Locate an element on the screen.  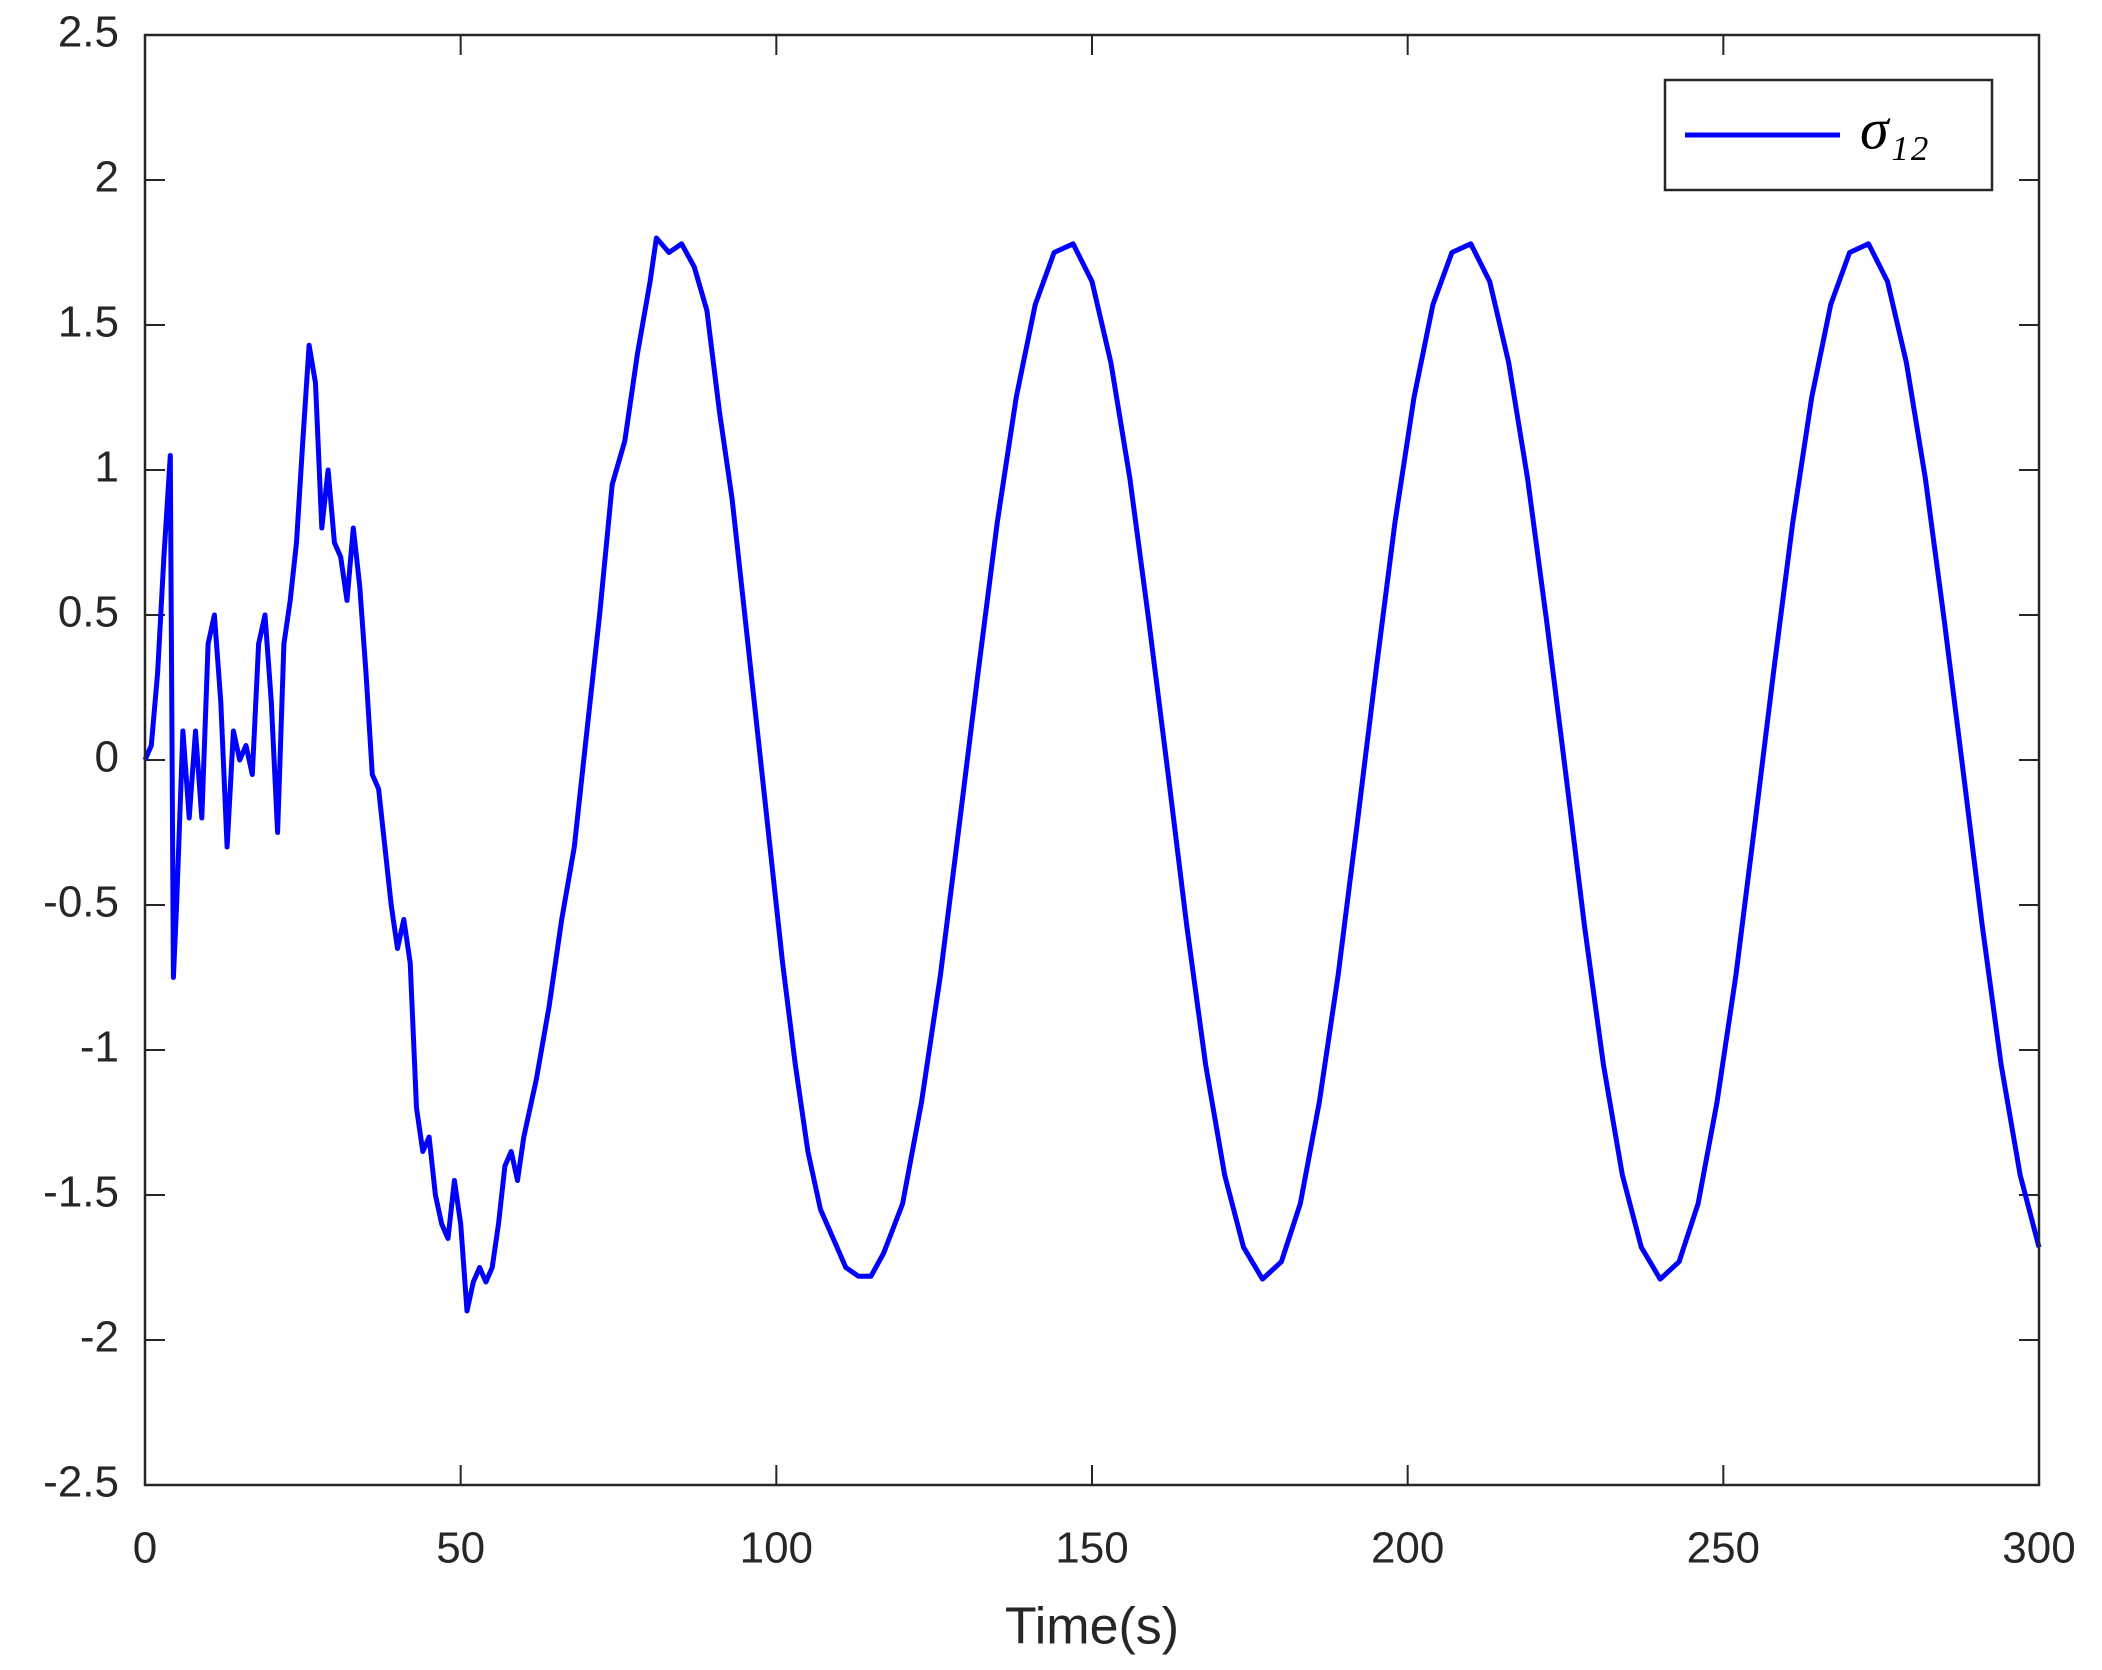
legend-label: σ₁₂ is located at coordinates (1894, 128).